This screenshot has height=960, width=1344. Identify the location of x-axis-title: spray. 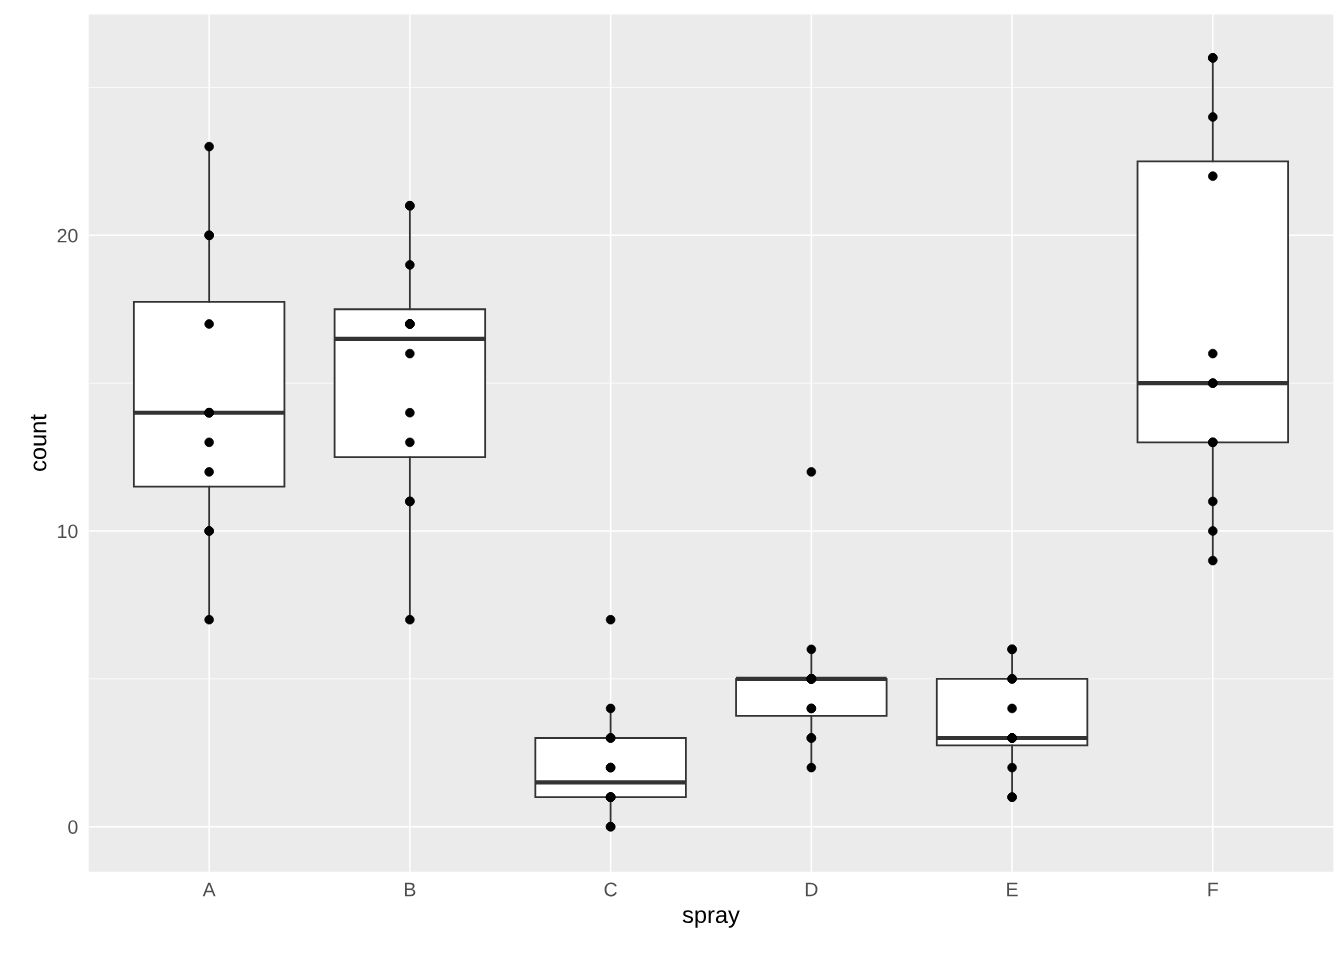
(711, 919).